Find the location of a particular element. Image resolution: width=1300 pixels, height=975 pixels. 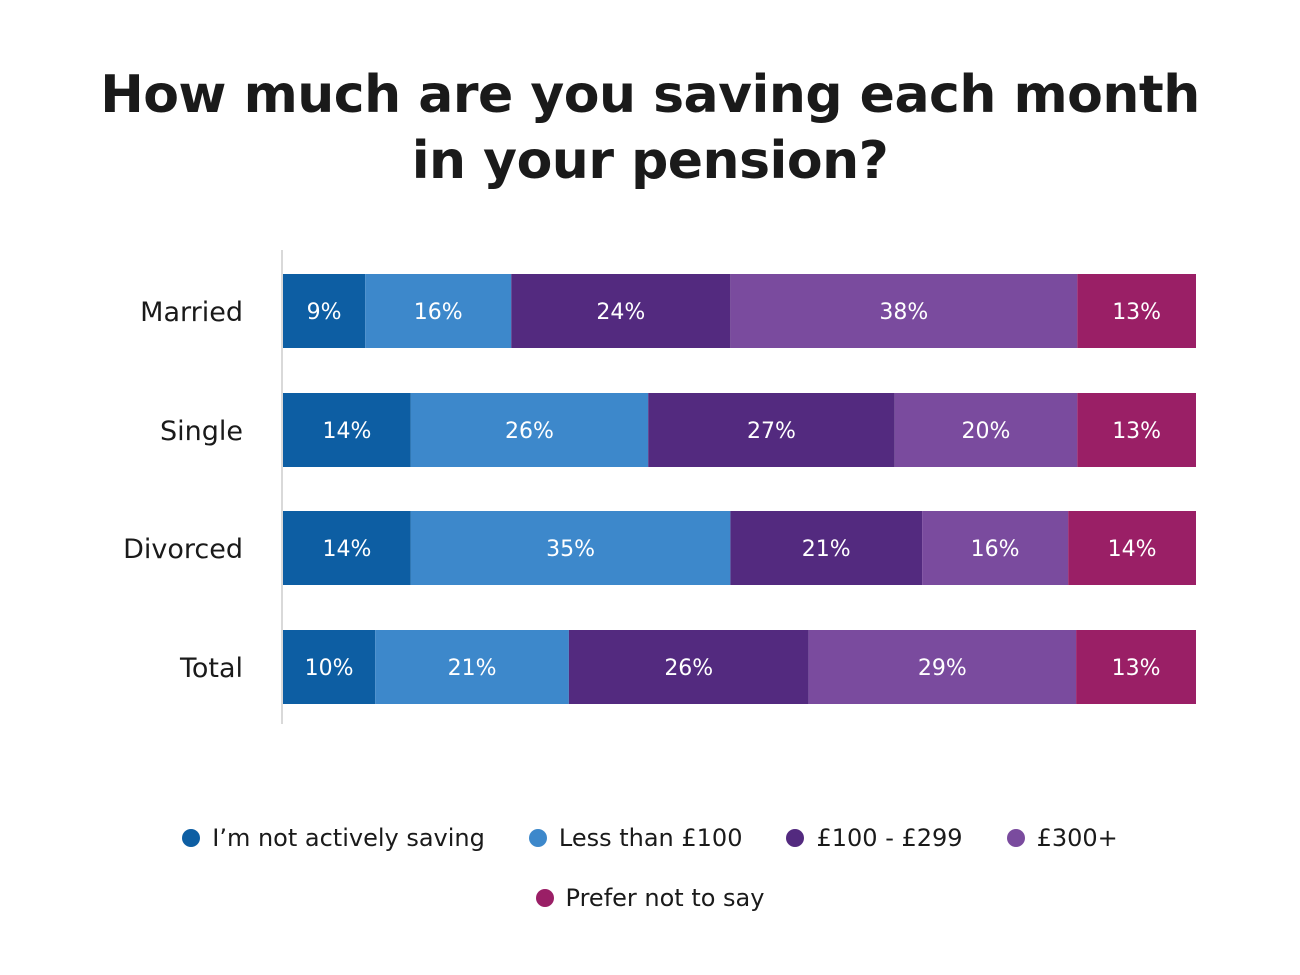

legend-label: I’m not actively saving is located at coordinates (348, 838).